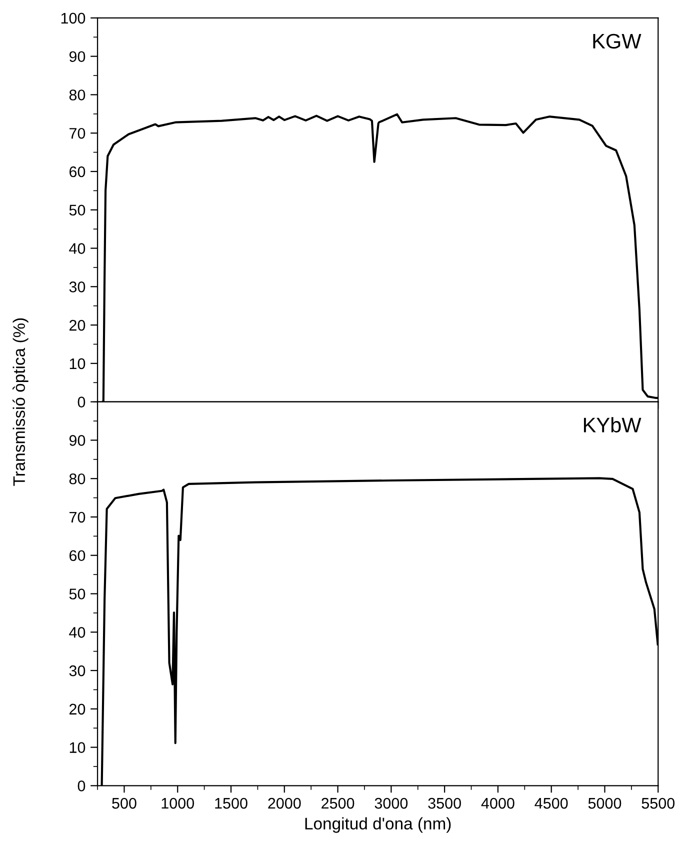 The width and height of the screenshot is (682, 854). I want to click on y-axis-title: Transmissió òptica (%), so click(20, 402).